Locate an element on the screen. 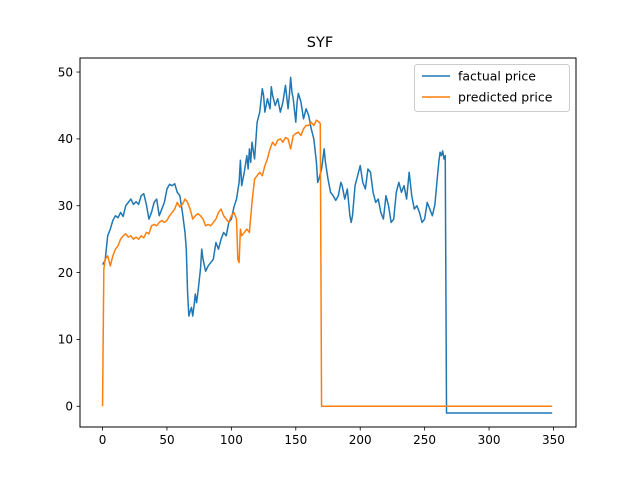  x-tick-label: 250 is located at coordinates (424, 440).